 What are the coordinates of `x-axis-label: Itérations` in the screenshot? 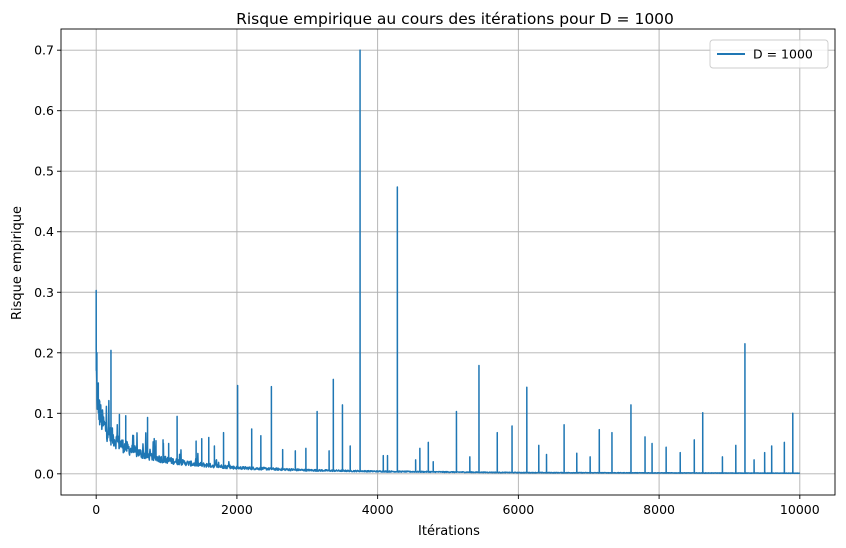 It's located at (449, 531).